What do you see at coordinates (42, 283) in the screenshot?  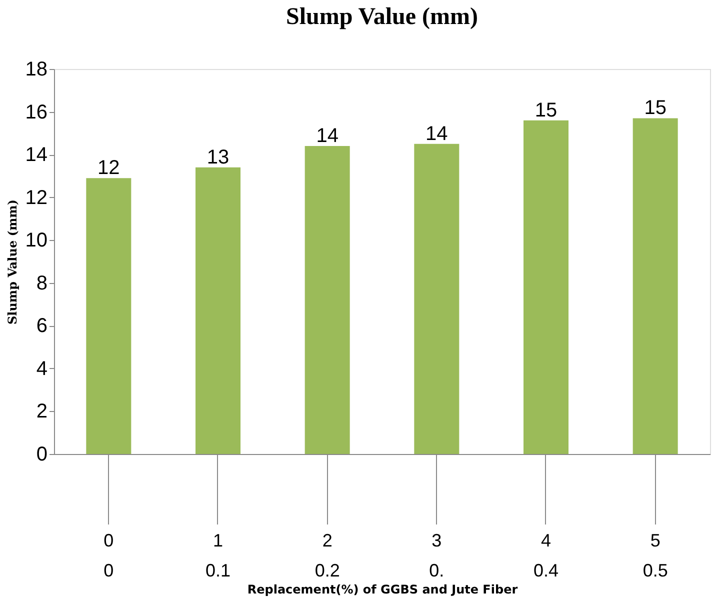 I see `y-tick-label: 8` at bounding box center [42, 283].